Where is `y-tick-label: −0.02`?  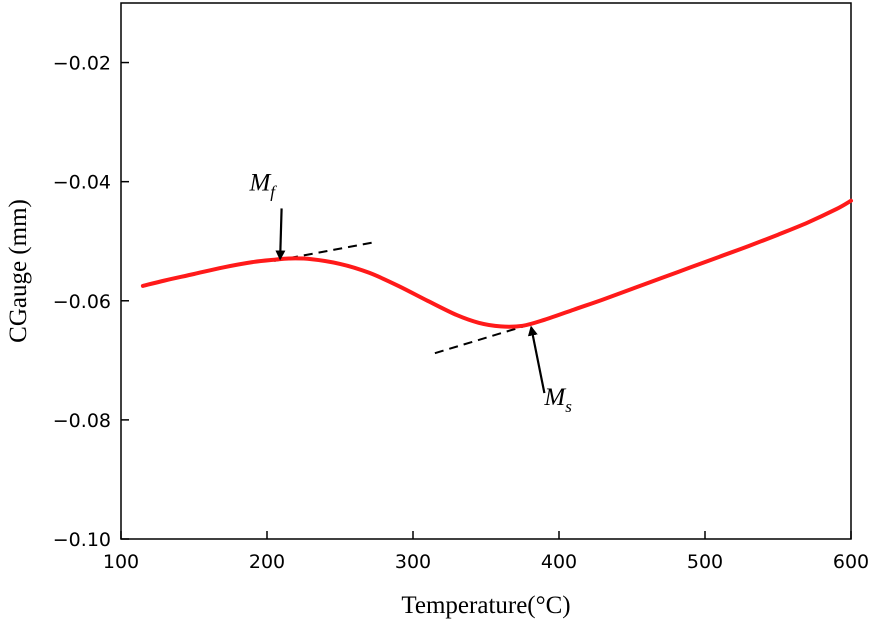 y-tick-label: −0.02 is located at coordinates (82, 64).